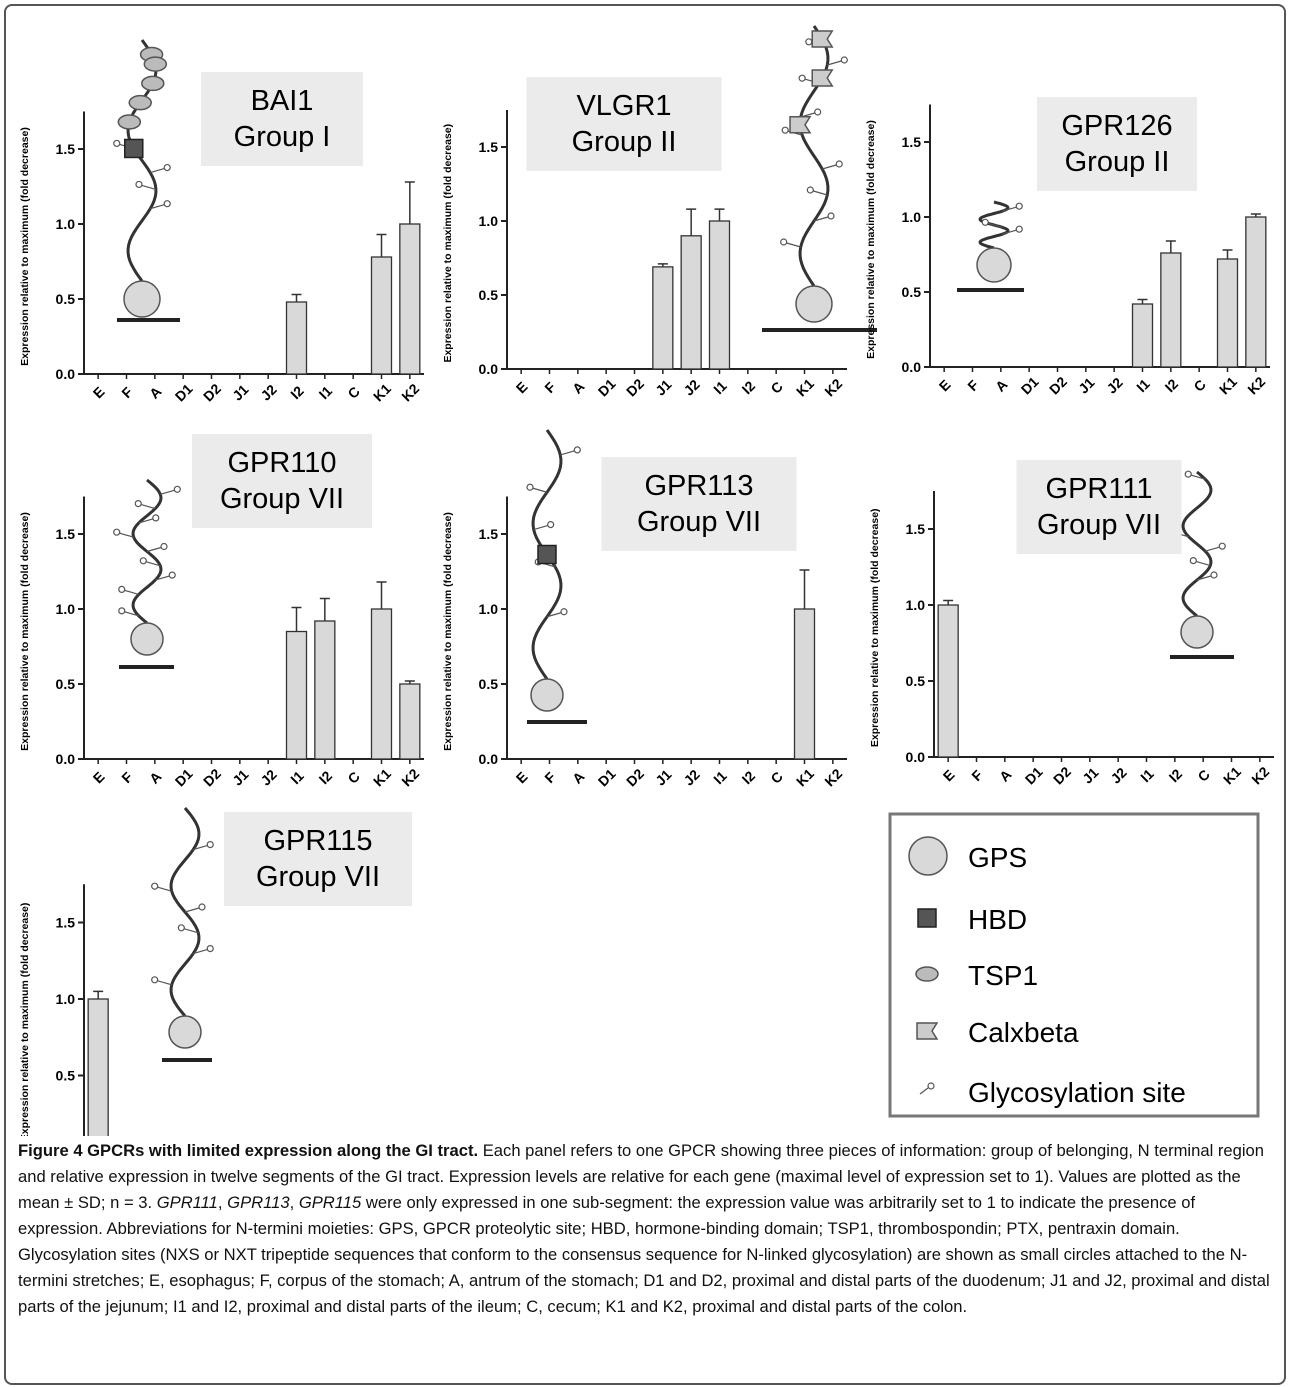  Describe the element at coordinates (1099, 507) in the screenshot. I see `title-box` at that location.